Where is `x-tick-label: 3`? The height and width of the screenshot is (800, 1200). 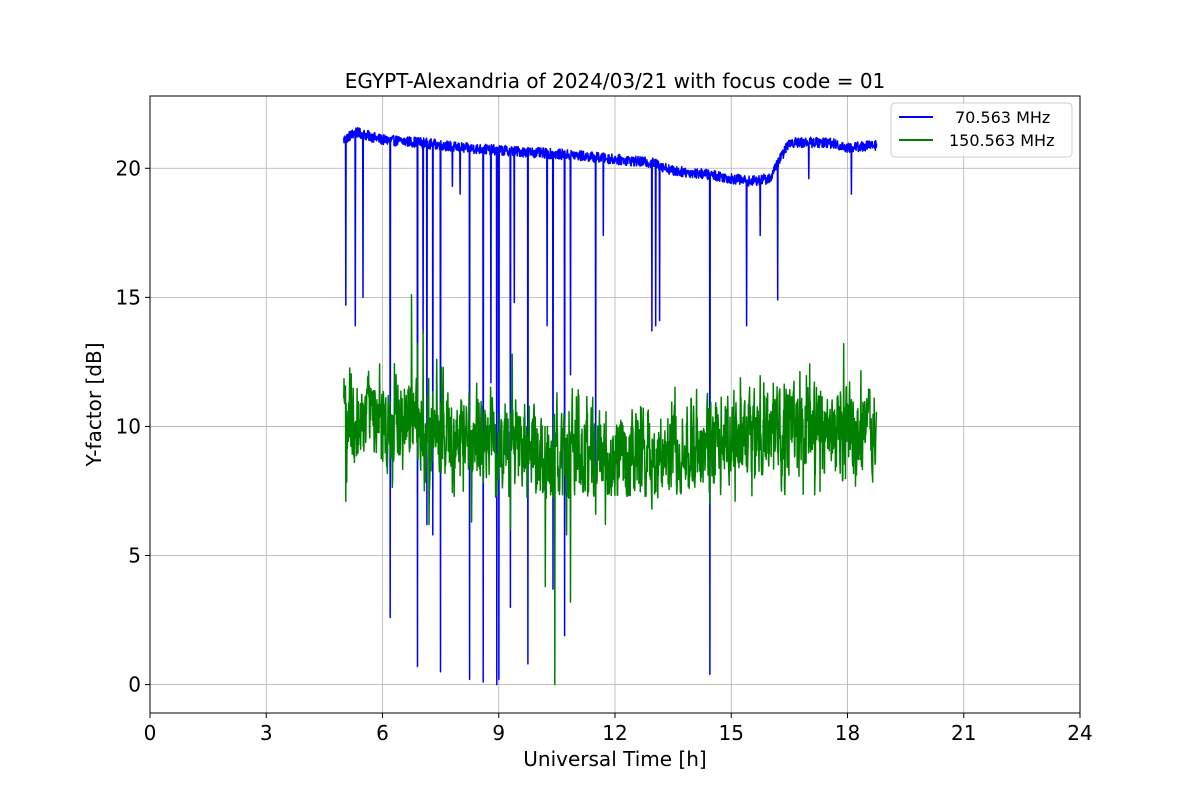
x-tick-label: 3 is located at coordinates (266, 733).